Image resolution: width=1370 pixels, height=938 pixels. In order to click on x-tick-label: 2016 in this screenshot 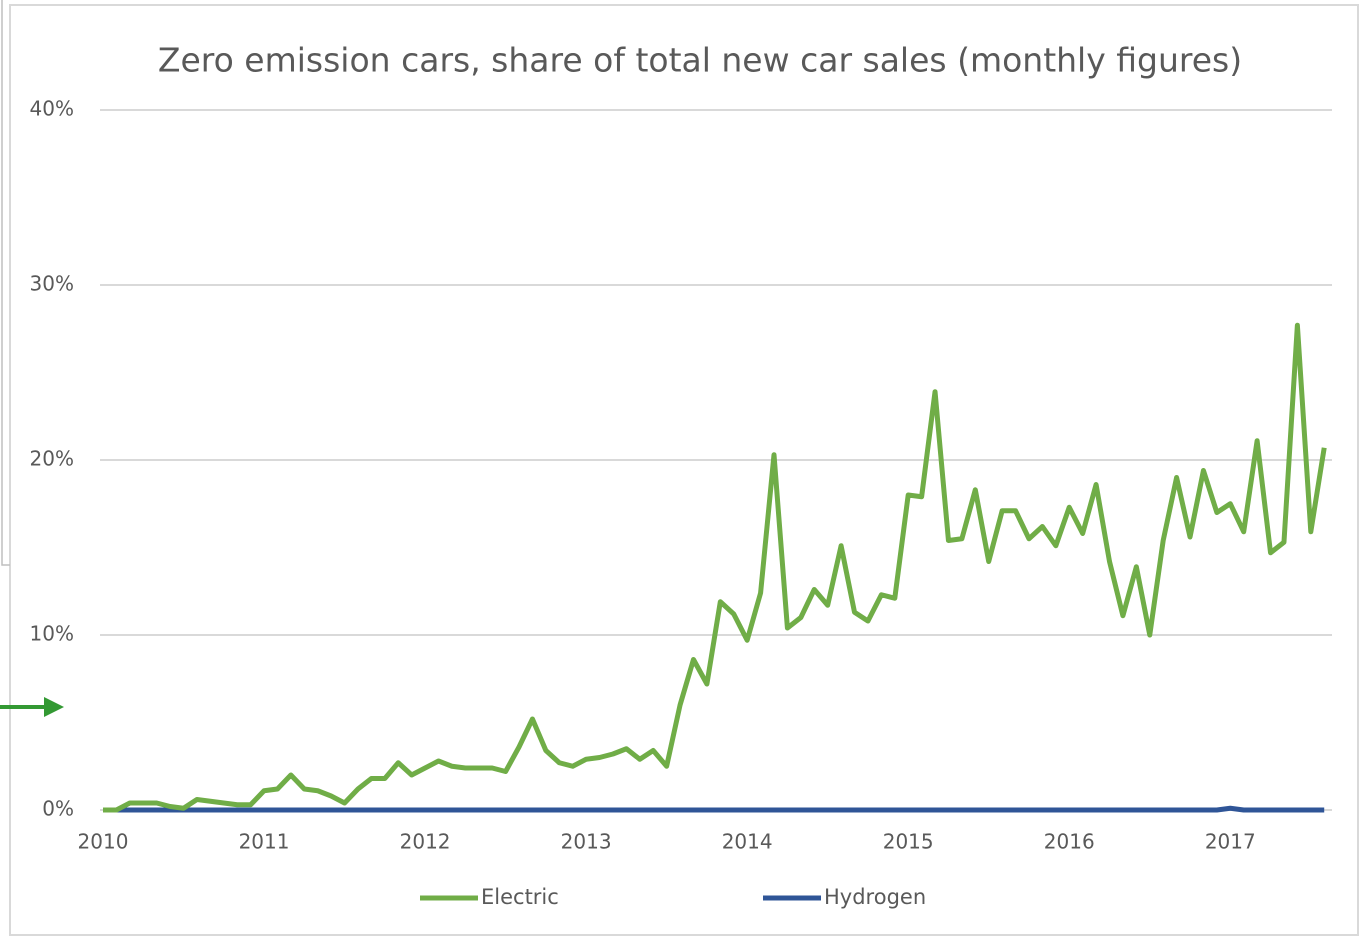, I will do `click(1069, 842)`.